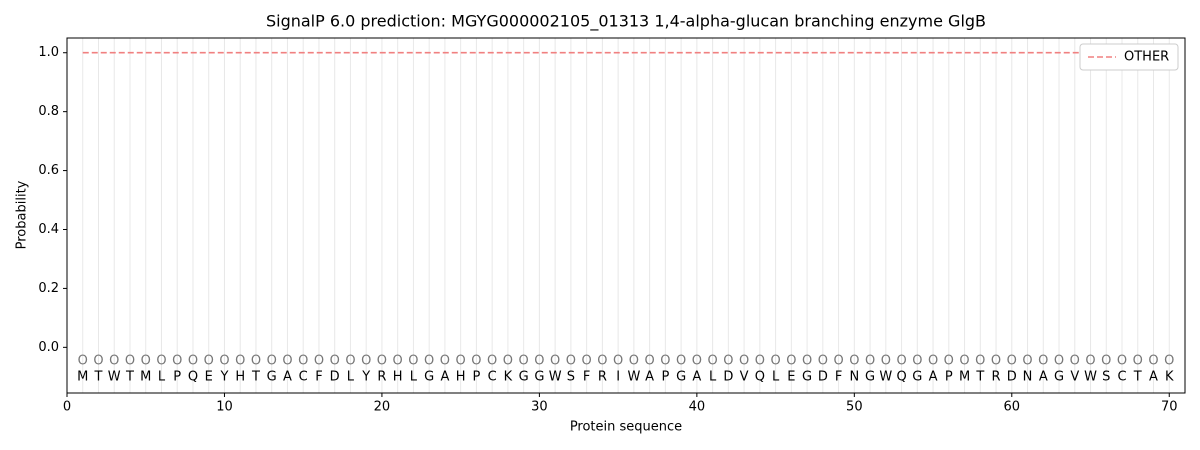 The height and width of the screenshot is (450, 1200). Describe the element at coordinates (48, 170) in the screenshot. I see `y-tick-label: 0.6` at that location.